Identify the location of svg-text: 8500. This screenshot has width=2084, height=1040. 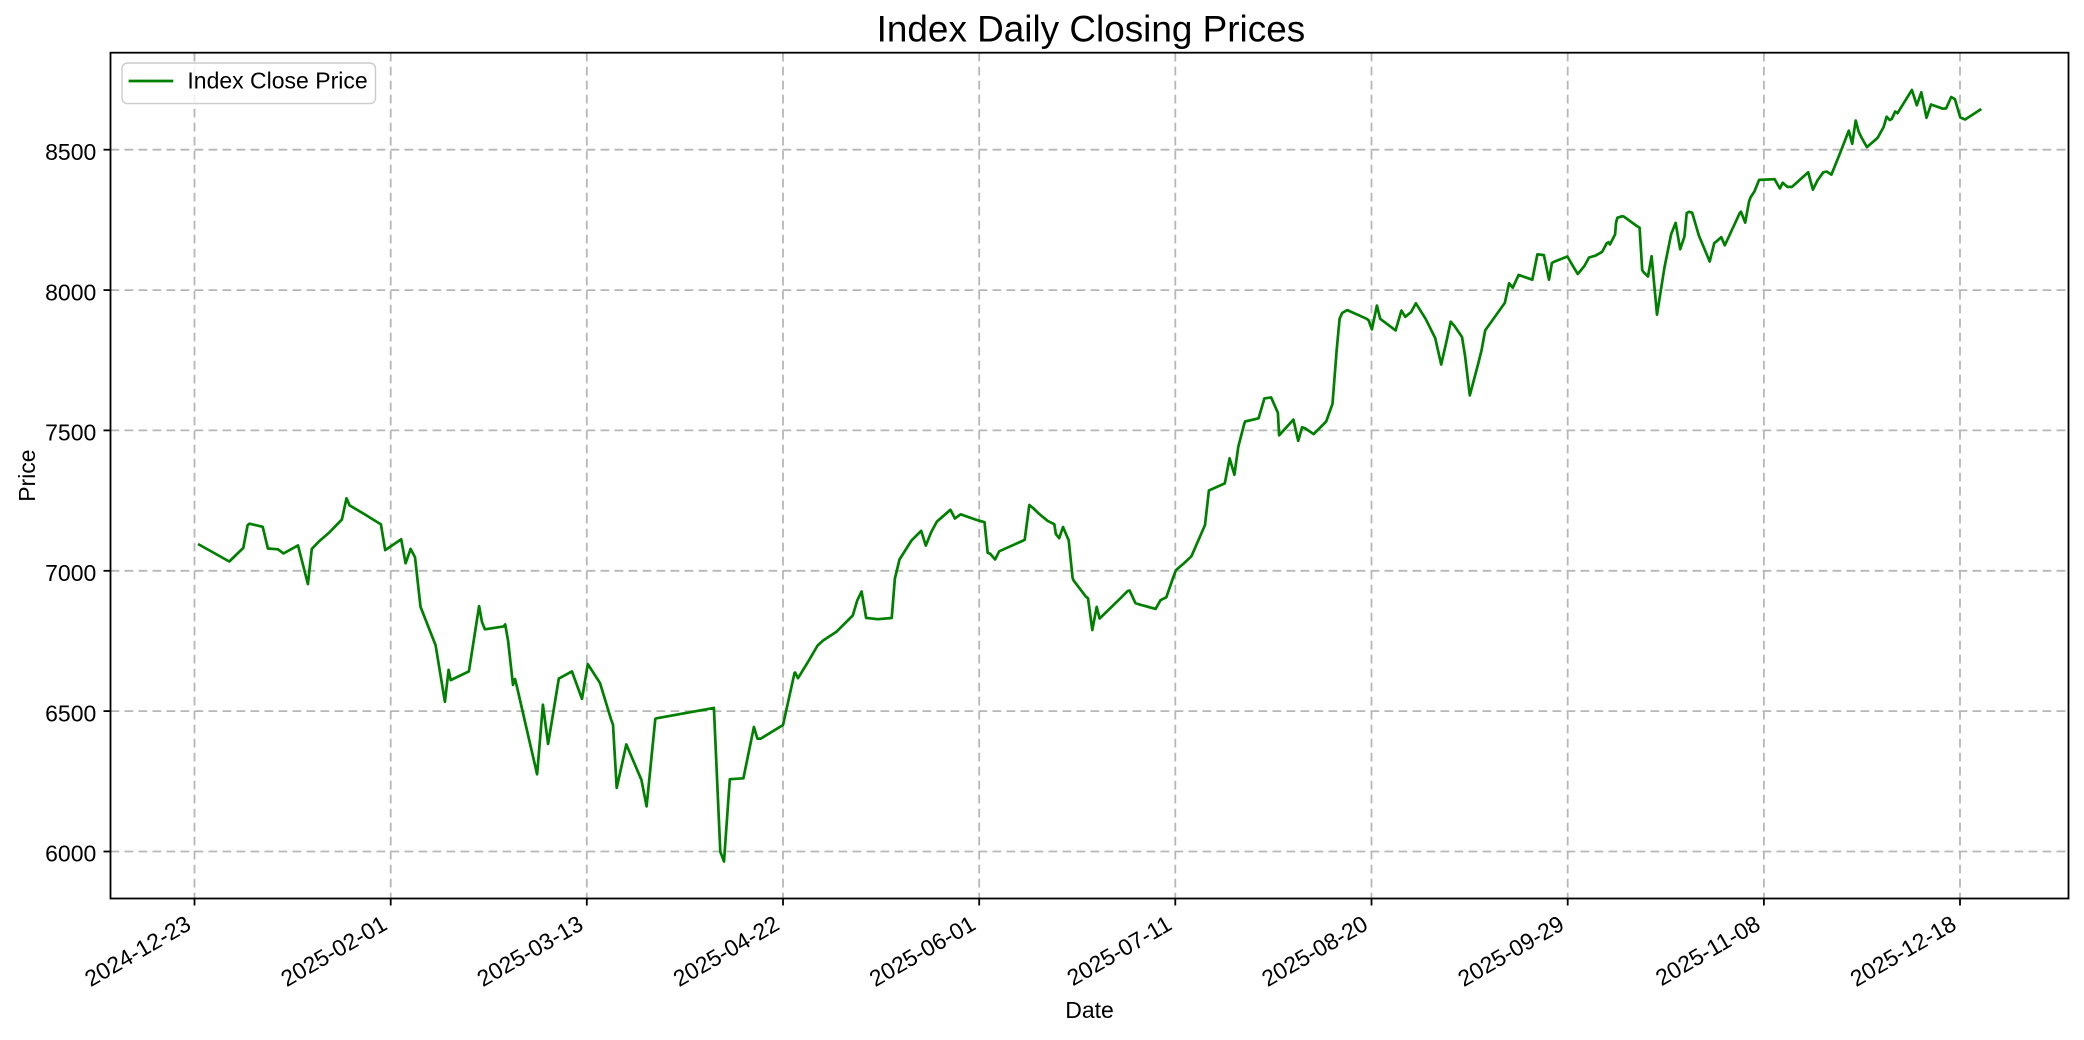
(70, 152).